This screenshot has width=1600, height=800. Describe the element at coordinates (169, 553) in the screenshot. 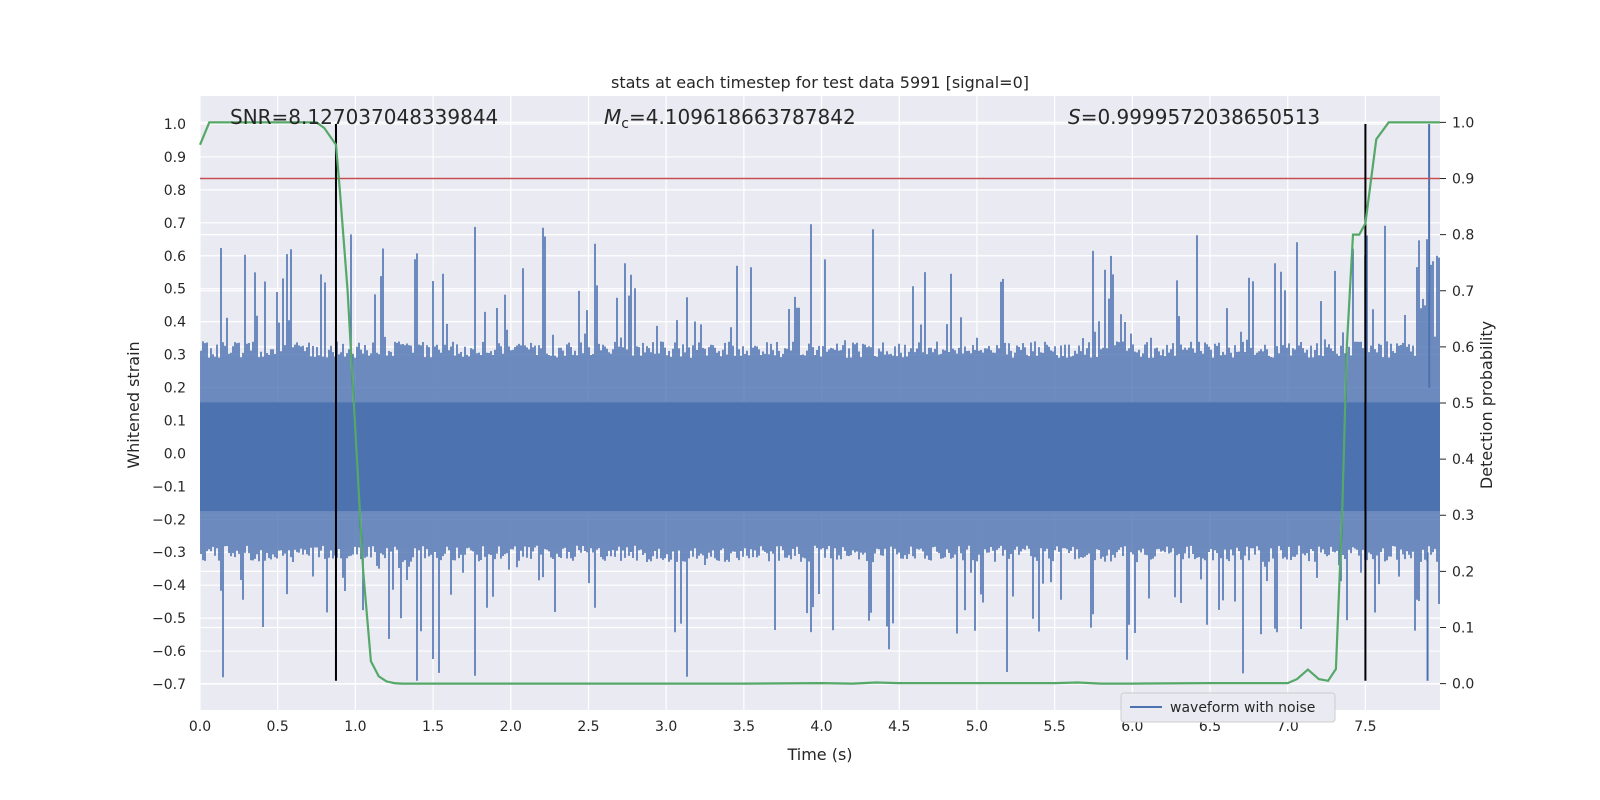

I see `y-tick-label: −0.3` at that location.